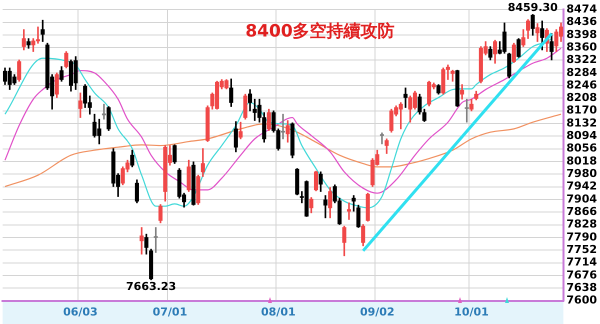 This screenshot has width=600, height=324. What do you see at coordinates (582, 186) in the screenshot?
I see `y-tick-label: 7942` at bounding box center [582, 186].